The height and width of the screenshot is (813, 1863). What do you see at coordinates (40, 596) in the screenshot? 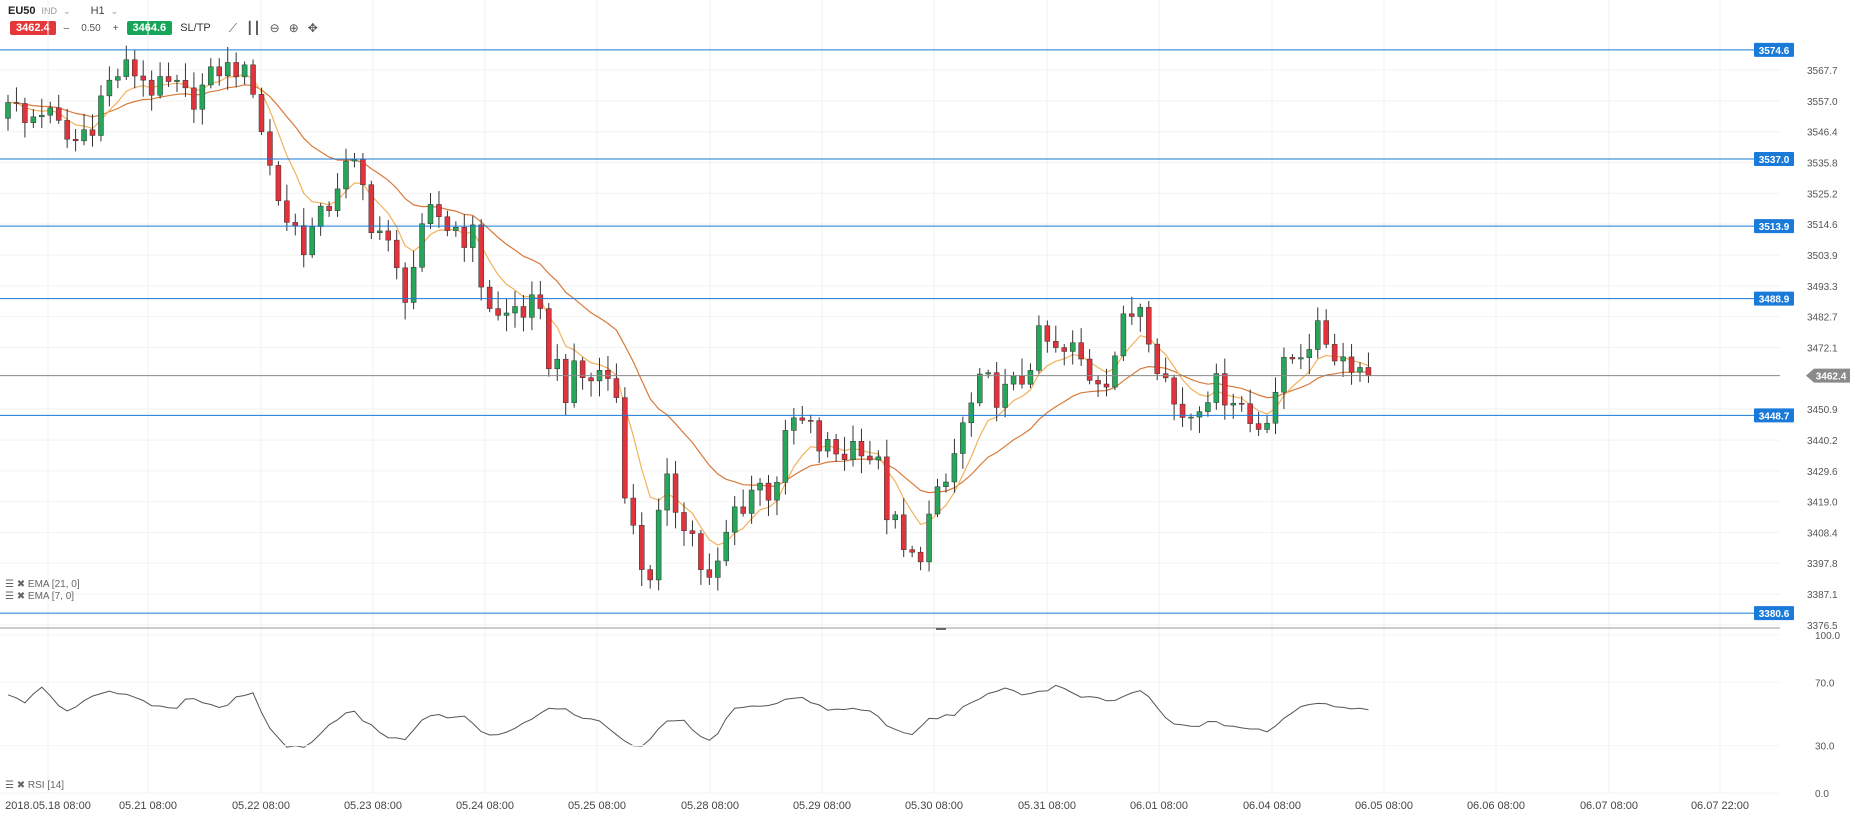
I see `ema7-legend: ☰ ✖ EMA [7, 0]` at bounding box center [40, 596].